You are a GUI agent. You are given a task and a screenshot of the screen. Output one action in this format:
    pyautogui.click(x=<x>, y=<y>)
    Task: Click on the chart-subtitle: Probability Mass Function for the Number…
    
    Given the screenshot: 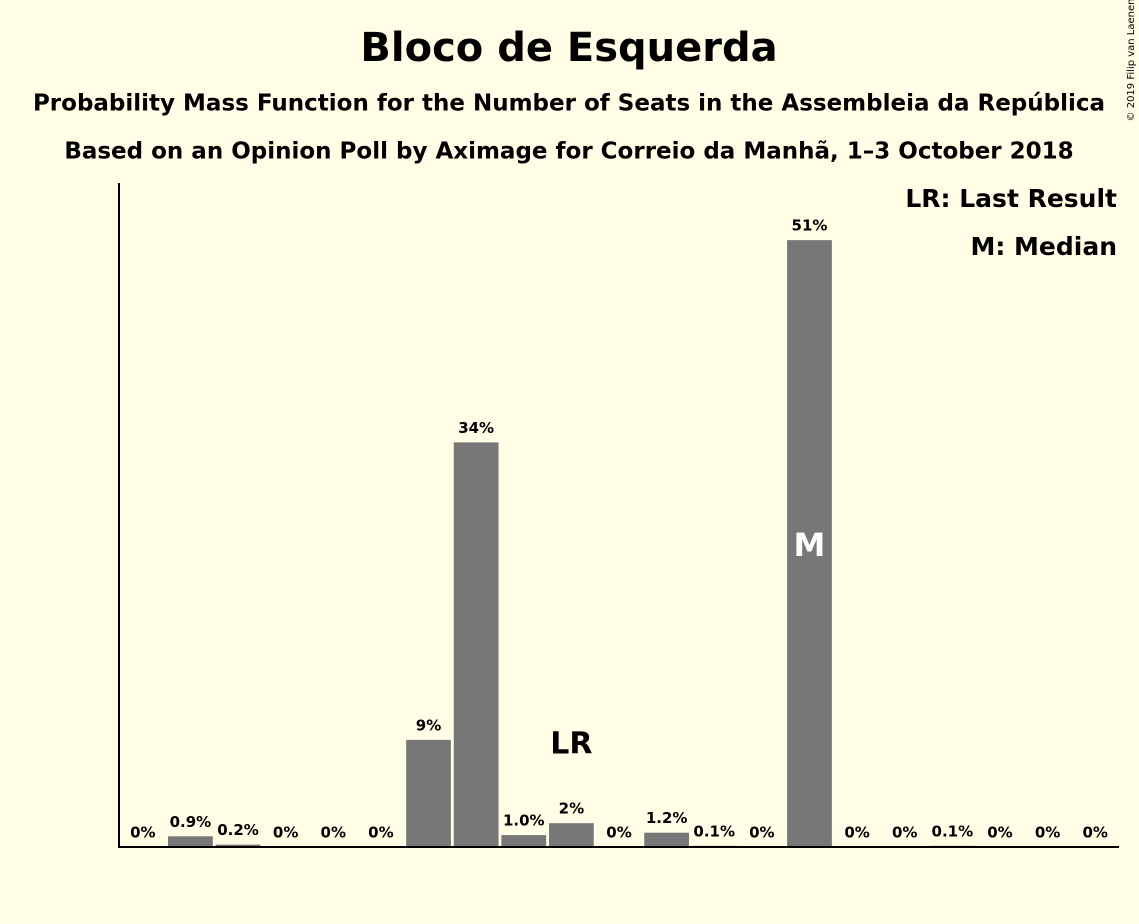 What is the action you would take?
    pyautogui.click(x=569, y=104)
    